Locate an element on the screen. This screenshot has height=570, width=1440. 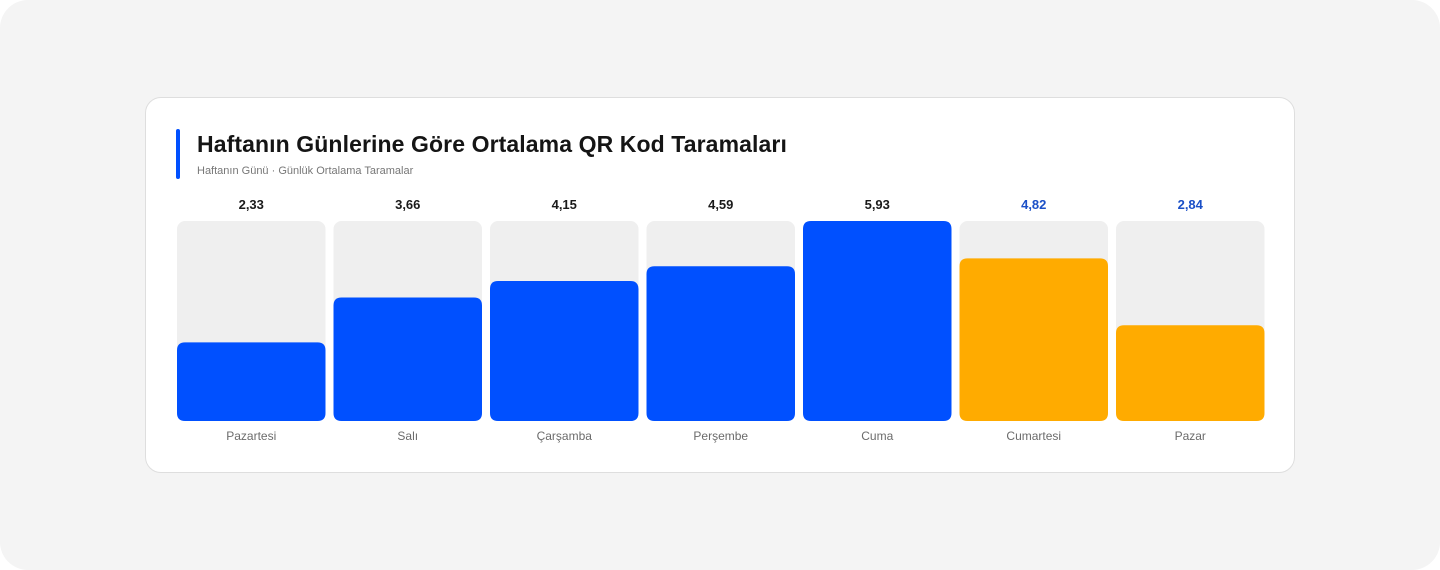
category-label: Salı is located at coordinates (407, 436).